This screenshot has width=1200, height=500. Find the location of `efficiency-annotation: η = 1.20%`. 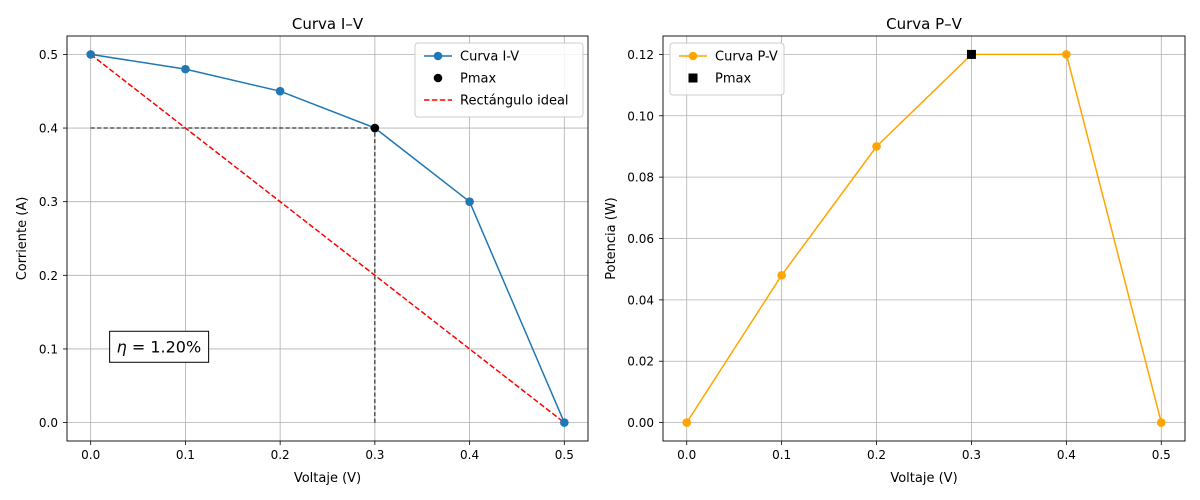

efficiency-annotation: η = 1.20% is located at coordinates (159, 346).